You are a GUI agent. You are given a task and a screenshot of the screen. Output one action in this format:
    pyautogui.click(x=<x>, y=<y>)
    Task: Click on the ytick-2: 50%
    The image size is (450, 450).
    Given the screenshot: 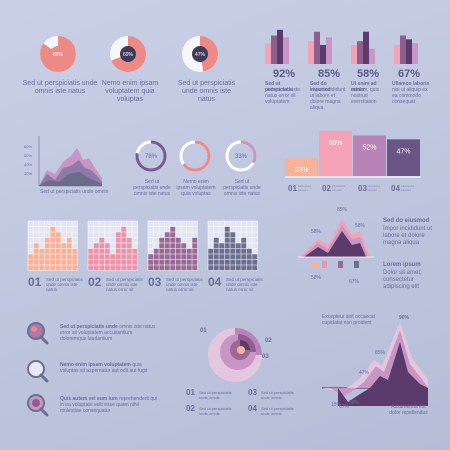 What is the action you would take?
    pyautogui.click(x=28, y=155)
    